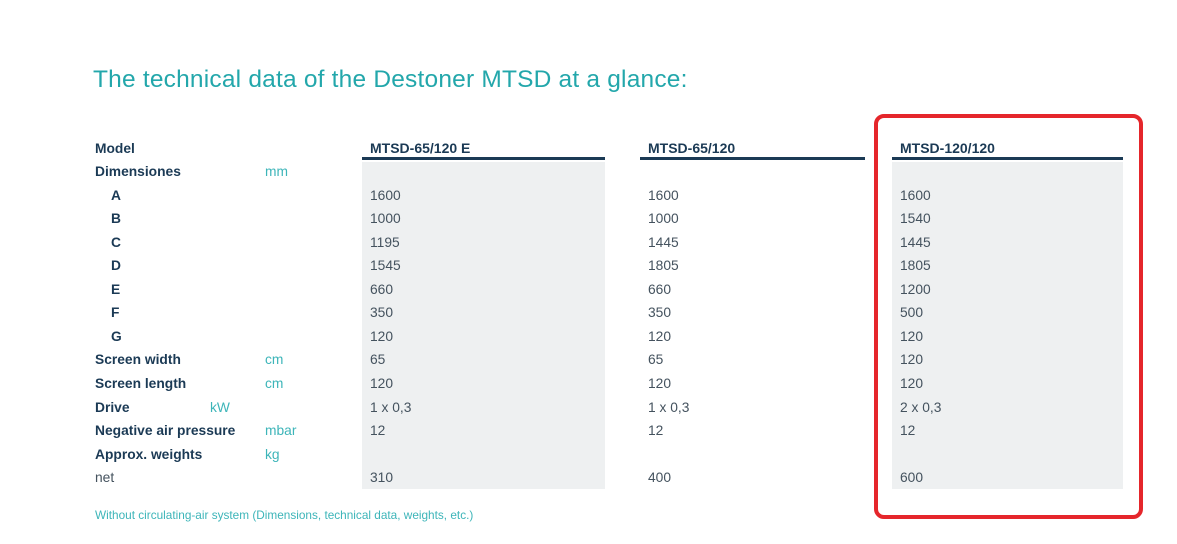  I want to click on value-cell: 1200, so click(915, 289).